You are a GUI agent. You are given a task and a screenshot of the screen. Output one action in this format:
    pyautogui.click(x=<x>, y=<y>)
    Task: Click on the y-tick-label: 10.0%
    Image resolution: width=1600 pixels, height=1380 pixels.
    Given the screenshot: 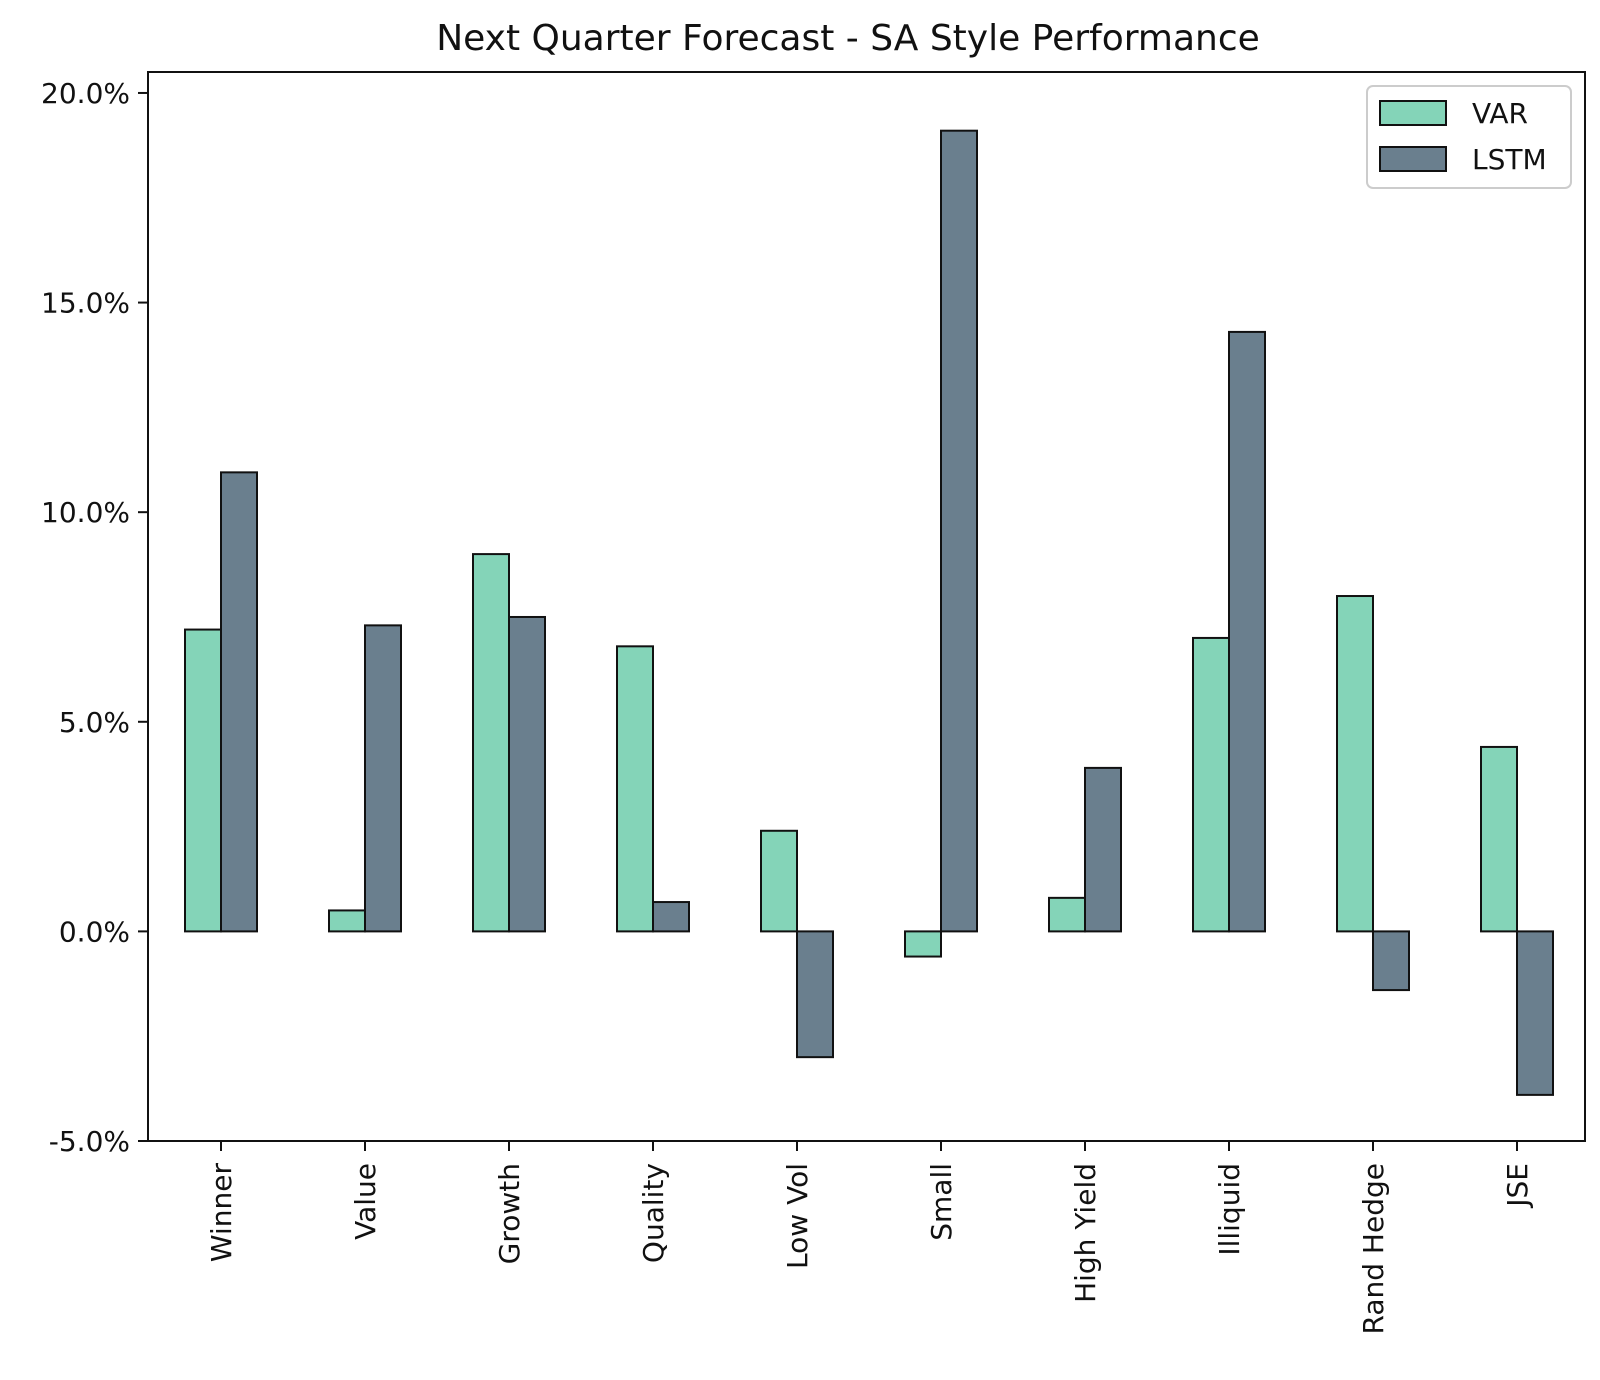 What is the action you would take?
    pyautogui.click(x=85, y=512)
    